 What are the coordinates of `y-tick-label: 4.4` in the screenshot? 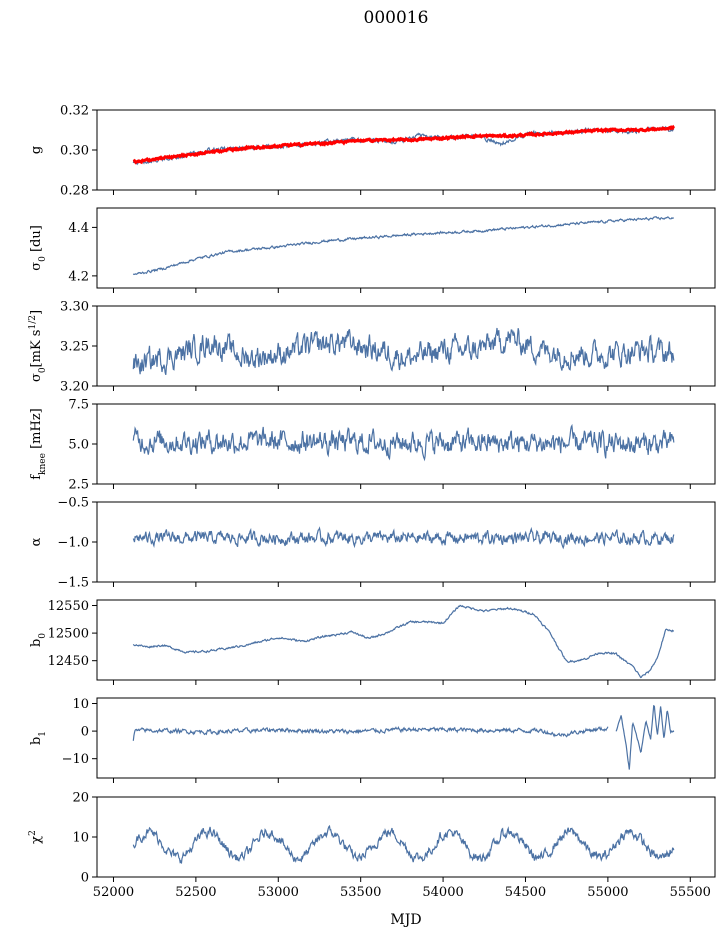 It's located at (78, 228).